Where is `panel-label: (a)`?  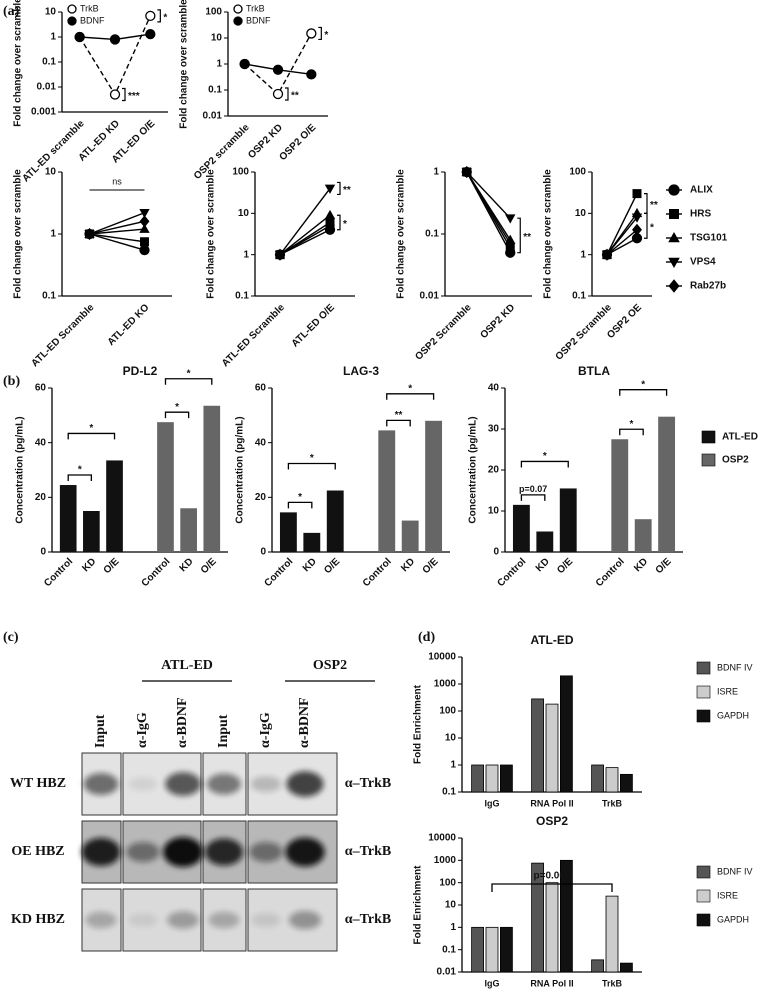
panel-label: (a) is located at coordinates (11, 11).